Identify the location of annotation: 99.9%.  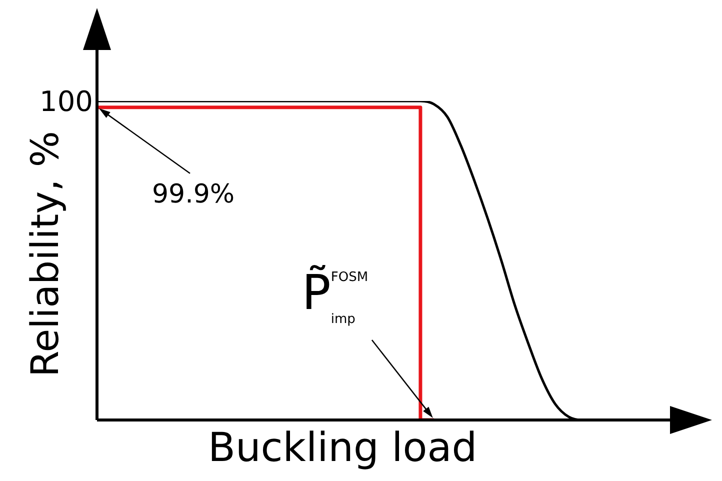
(193, 194).